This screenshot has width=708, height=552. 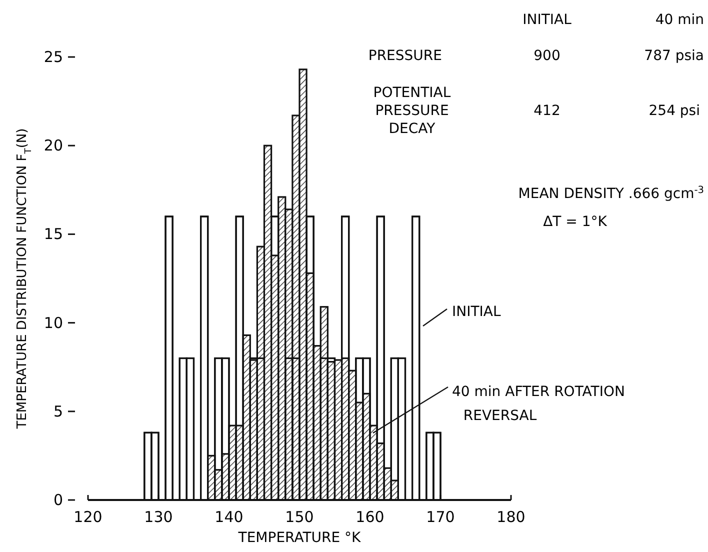 What do you see at coordinates (476, 312) in the screenshot?
I see `legend-label: INITIAL` at bounding box center [476, 312].